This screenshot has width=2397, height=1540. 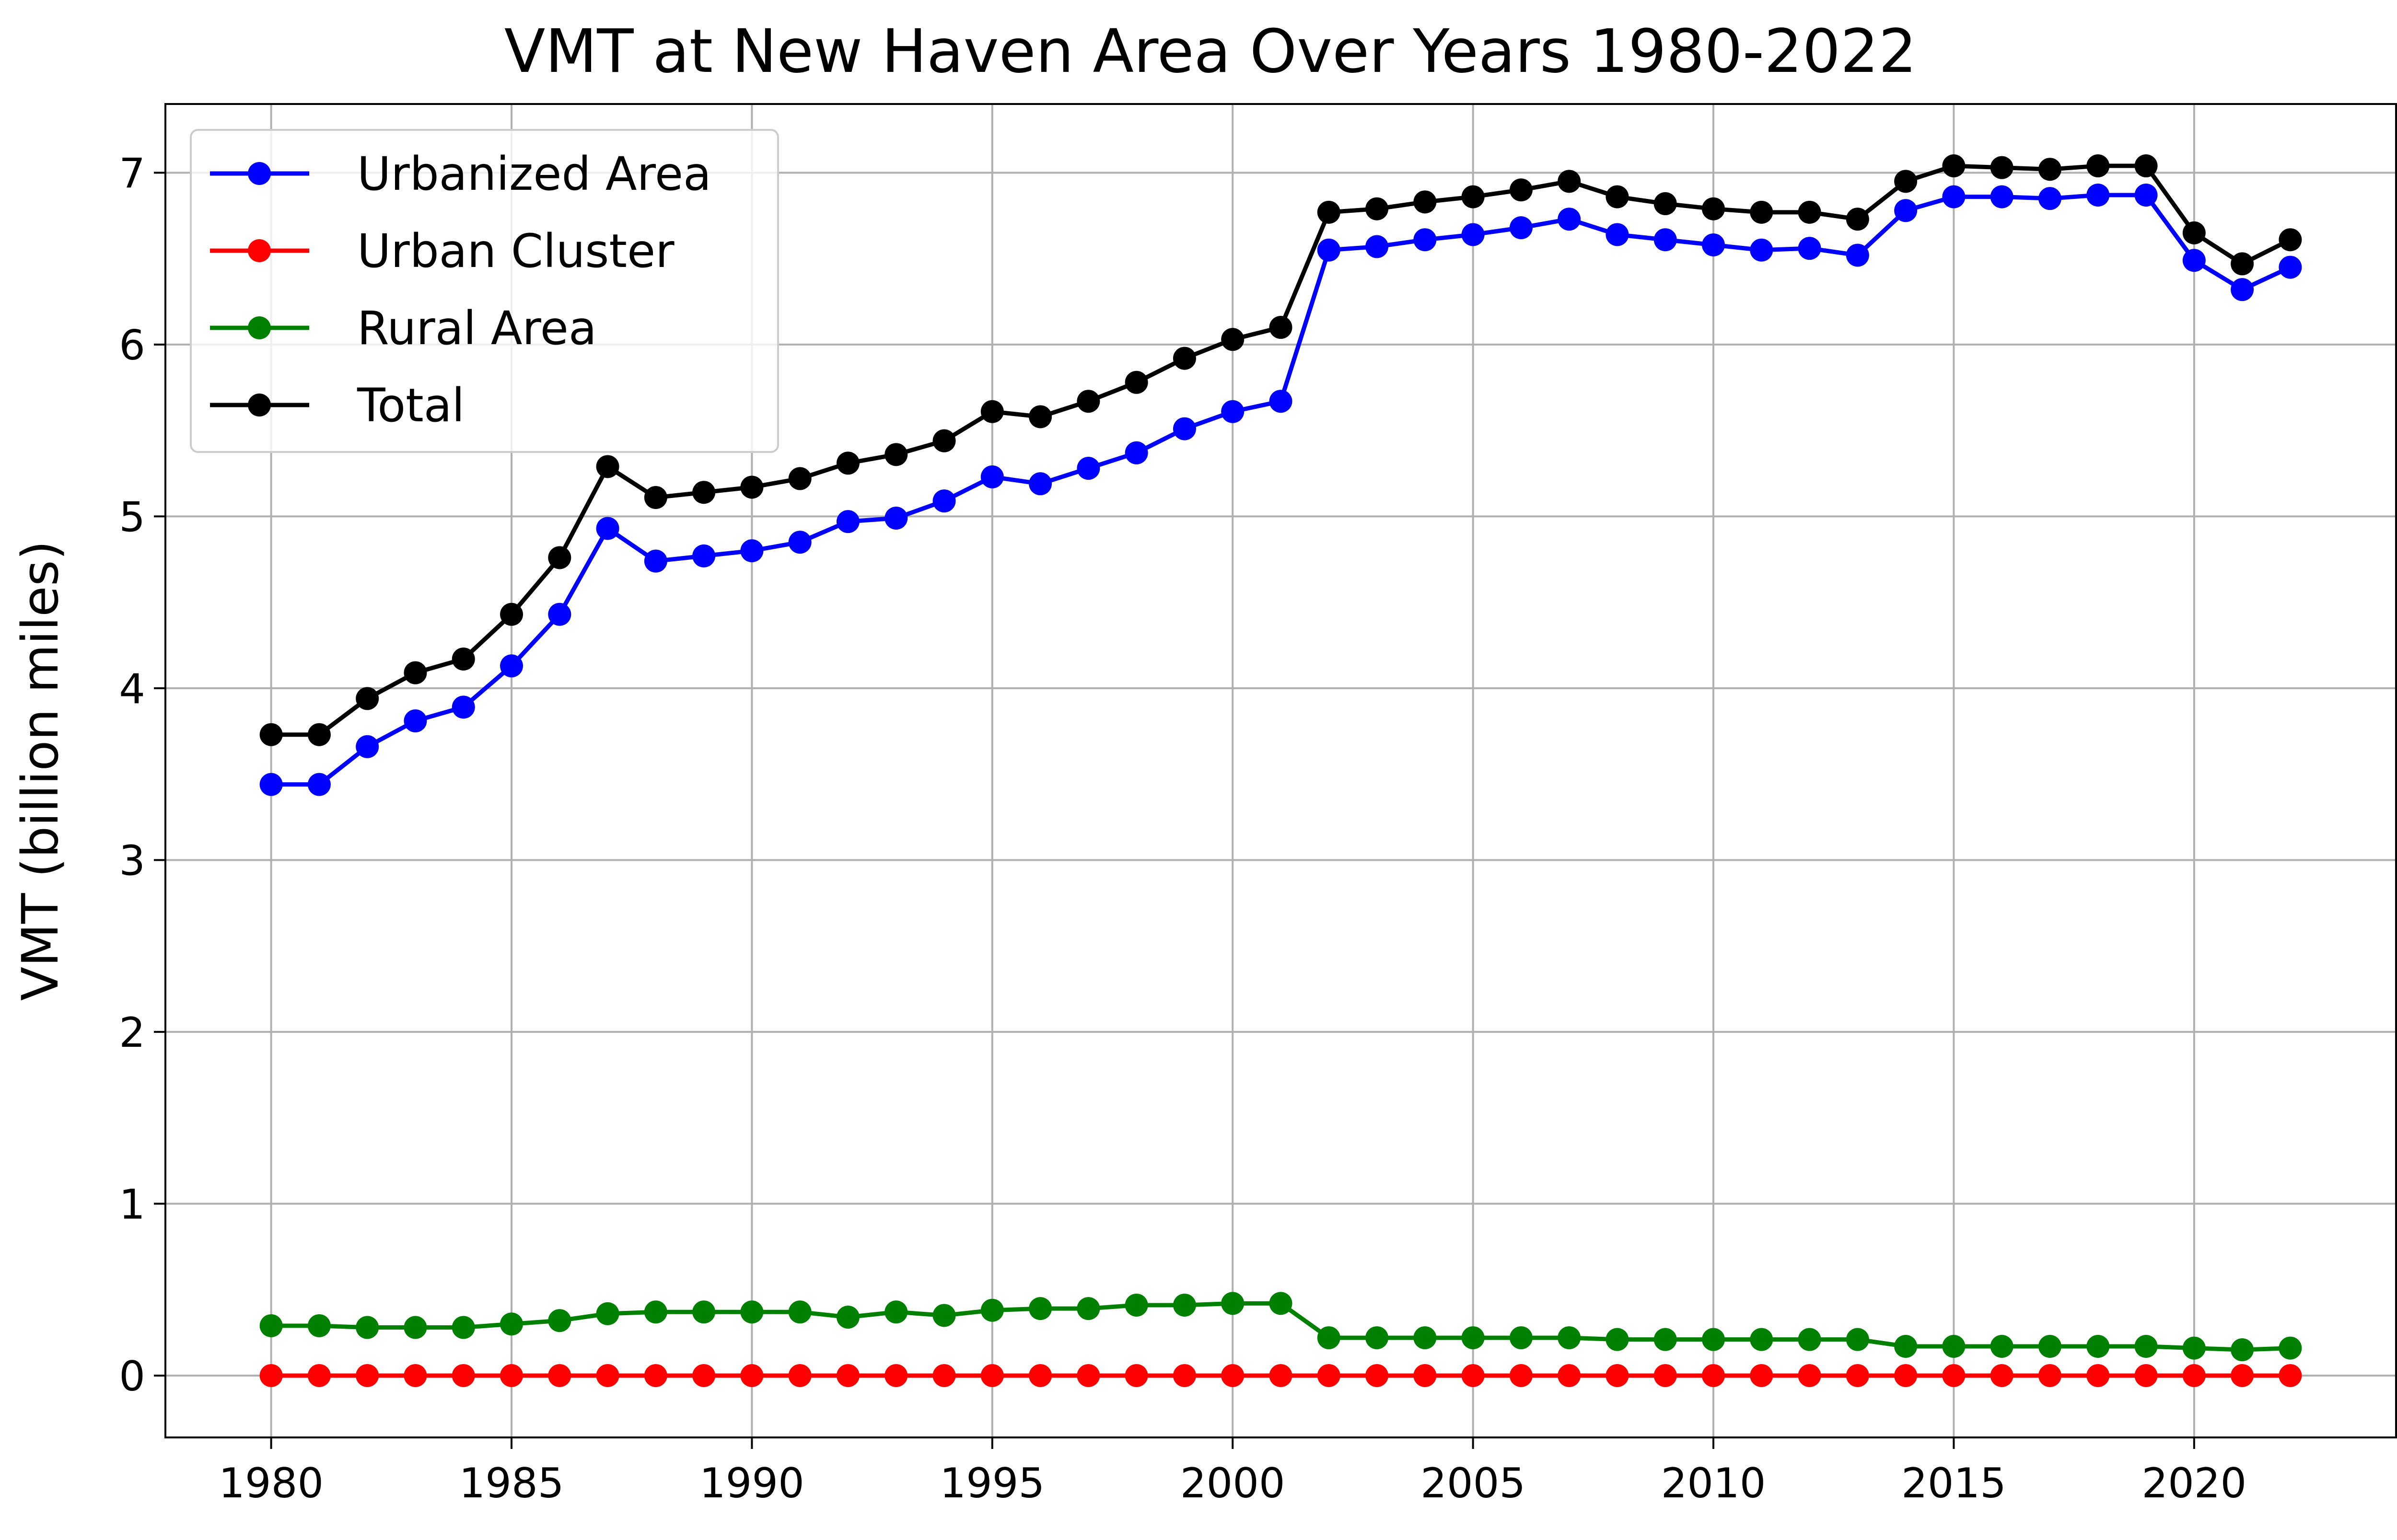 What do you see at coordinates (1280, 1375) in the screenshot?
I see `series-urban-cluster` at bounding box center [1280, 1375].